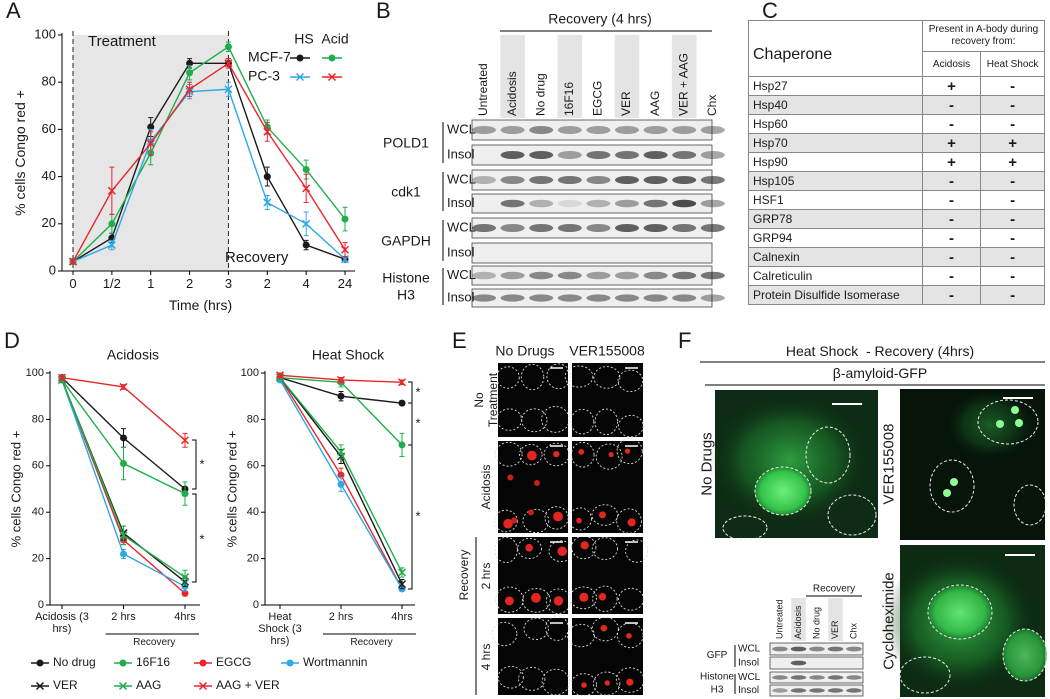 This screenshot has height=699, width=1050. I want to click on x-tick-label: 4hrs, so click(185, 617).